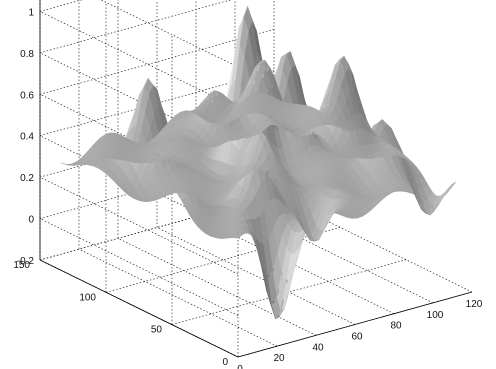 The height and width of the screenshot is (369, 496). Describe the element at coordinates (139, 308) in the screenshot. I see `y-axis-line` at that location.